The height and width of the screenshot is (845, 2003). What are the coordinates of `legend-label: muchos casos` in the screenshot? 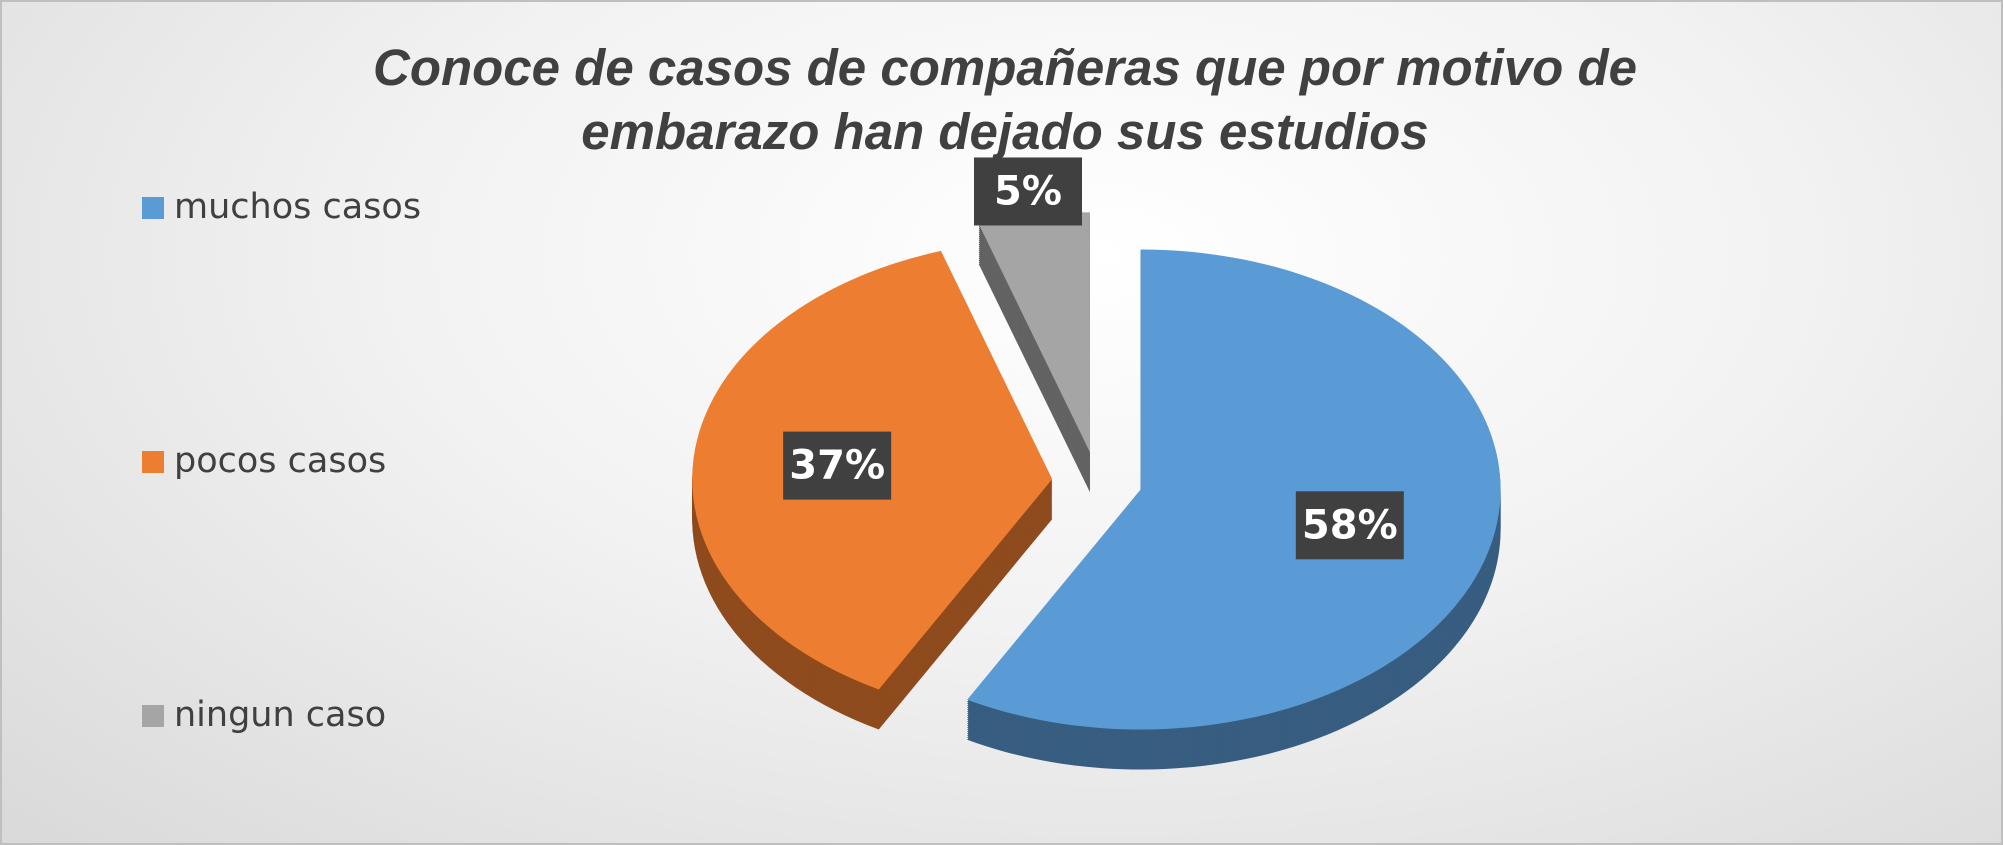 It's located at (297, 207).